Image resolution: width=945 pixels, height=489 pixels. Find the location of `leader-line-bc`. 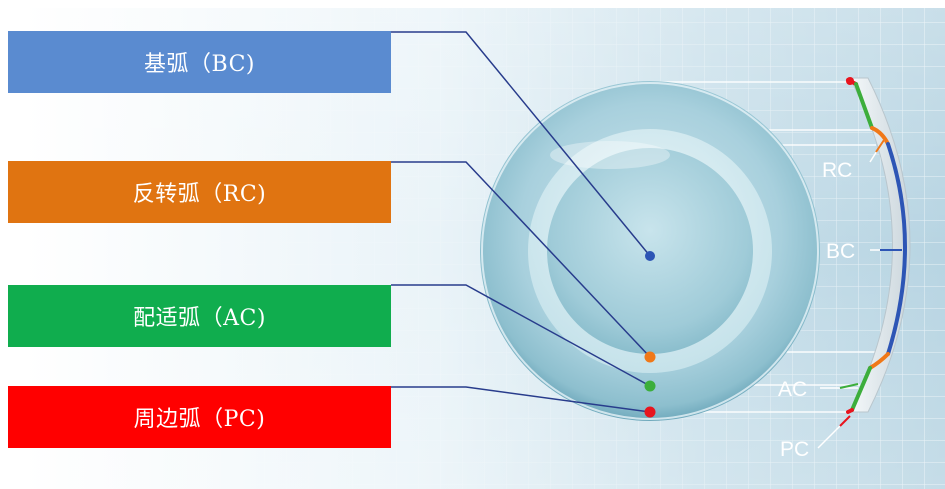

leader-line-bc is located at coordinates (521, 144).